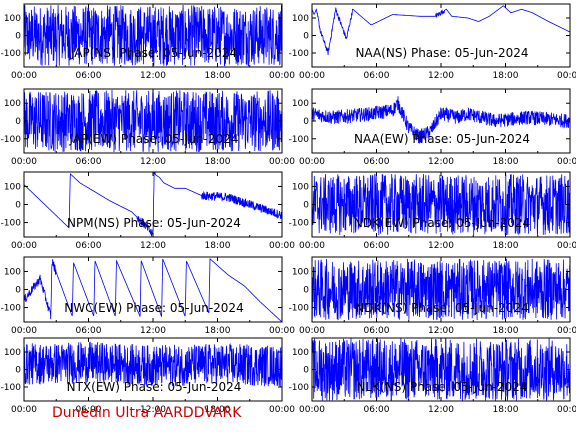 The height and width of the screenshot is (432, 576). Describe the element at coordinates (154, 387) in the screenshot. I see `panel-title: NTX(EW) Phase: 05-Jun-2024` at that location.